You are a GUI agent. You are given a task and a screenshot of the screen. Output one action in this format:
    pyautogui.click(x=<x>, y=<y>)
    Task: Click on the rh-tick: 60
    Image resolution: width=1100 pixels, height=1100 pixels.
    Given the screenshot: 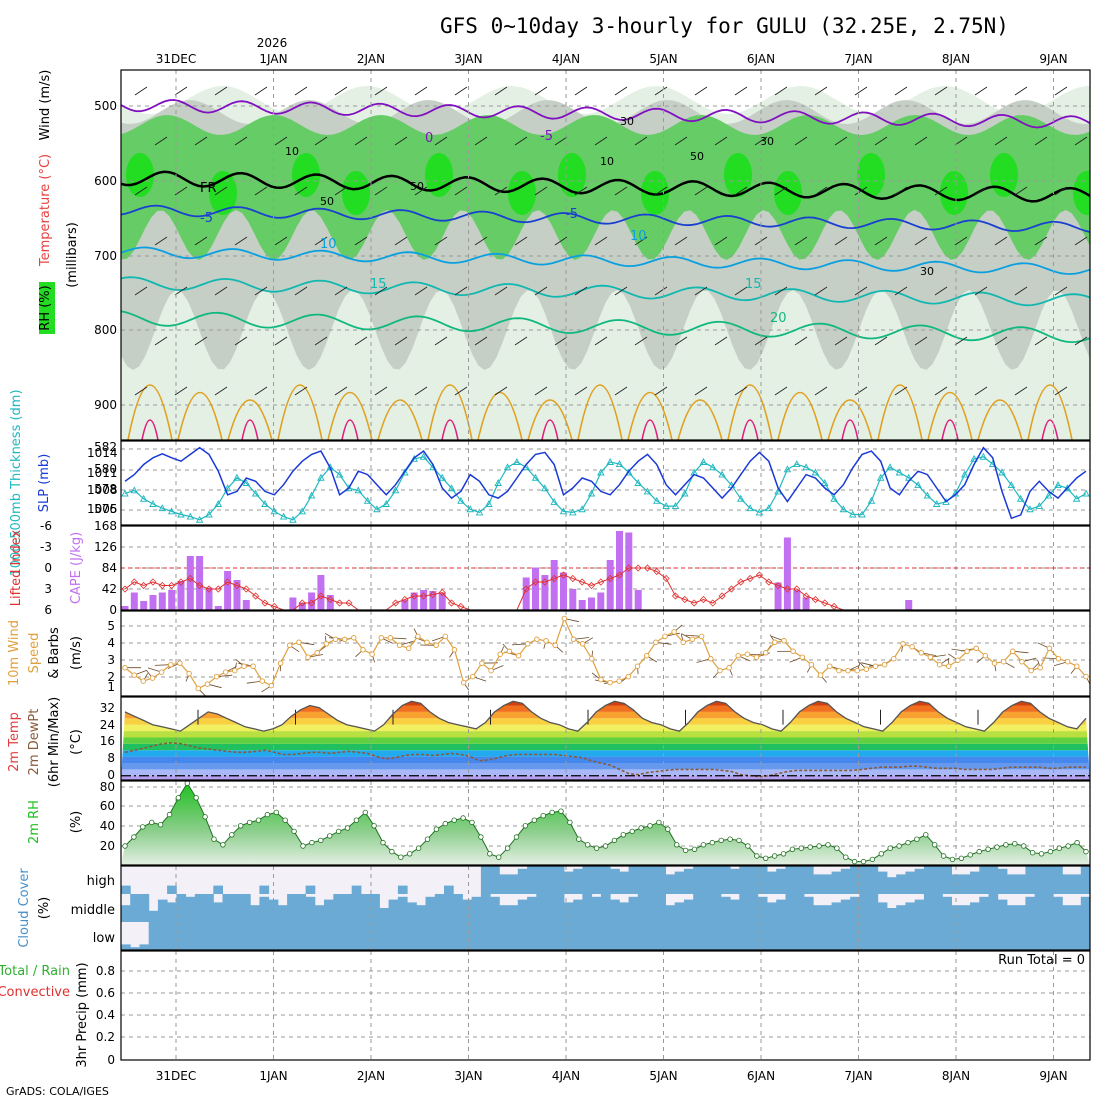 What is the action you would take?
    pyautogui.click(x=107, y=806)
    